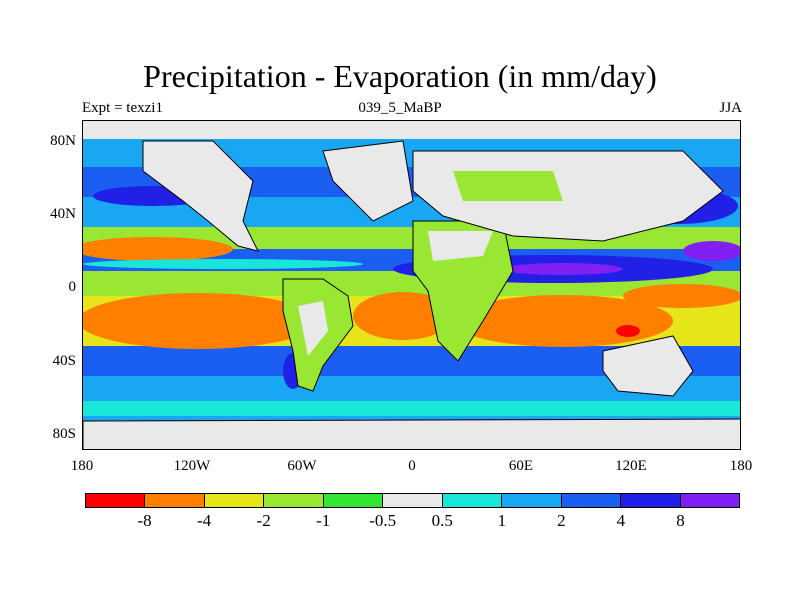  What do you see at coordinates (621, 520) in the screenshot?
I see `colorbar-label: 4` at bounding box center [621, 520].